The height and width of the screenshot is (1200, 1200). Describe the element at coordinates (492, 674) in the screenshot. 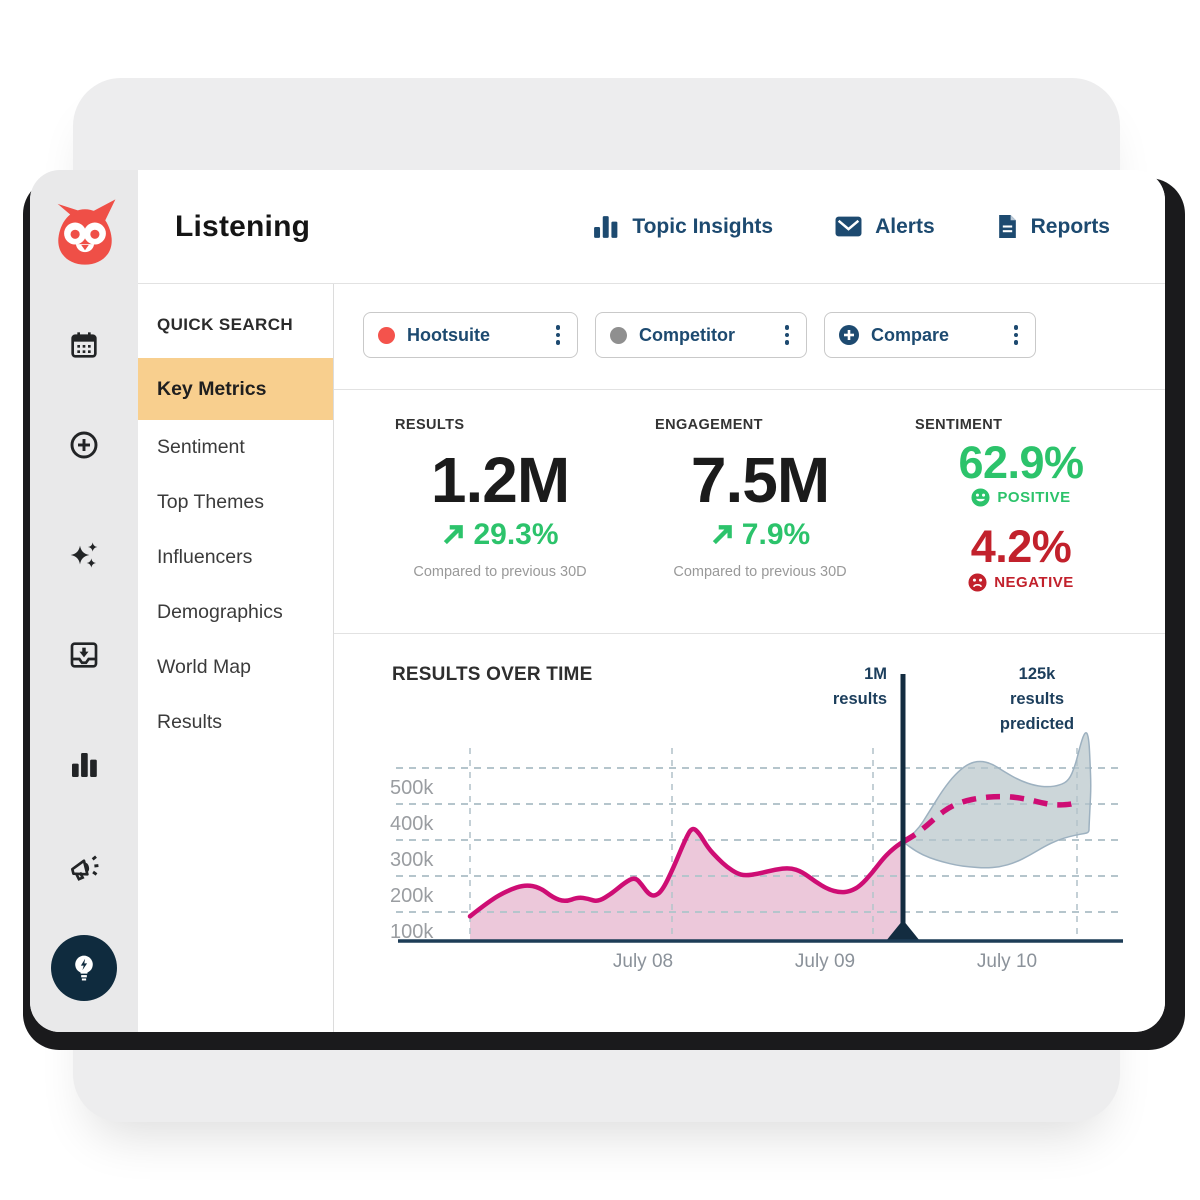

I see `chart-title: RESULTS OVER TIME` at that location.